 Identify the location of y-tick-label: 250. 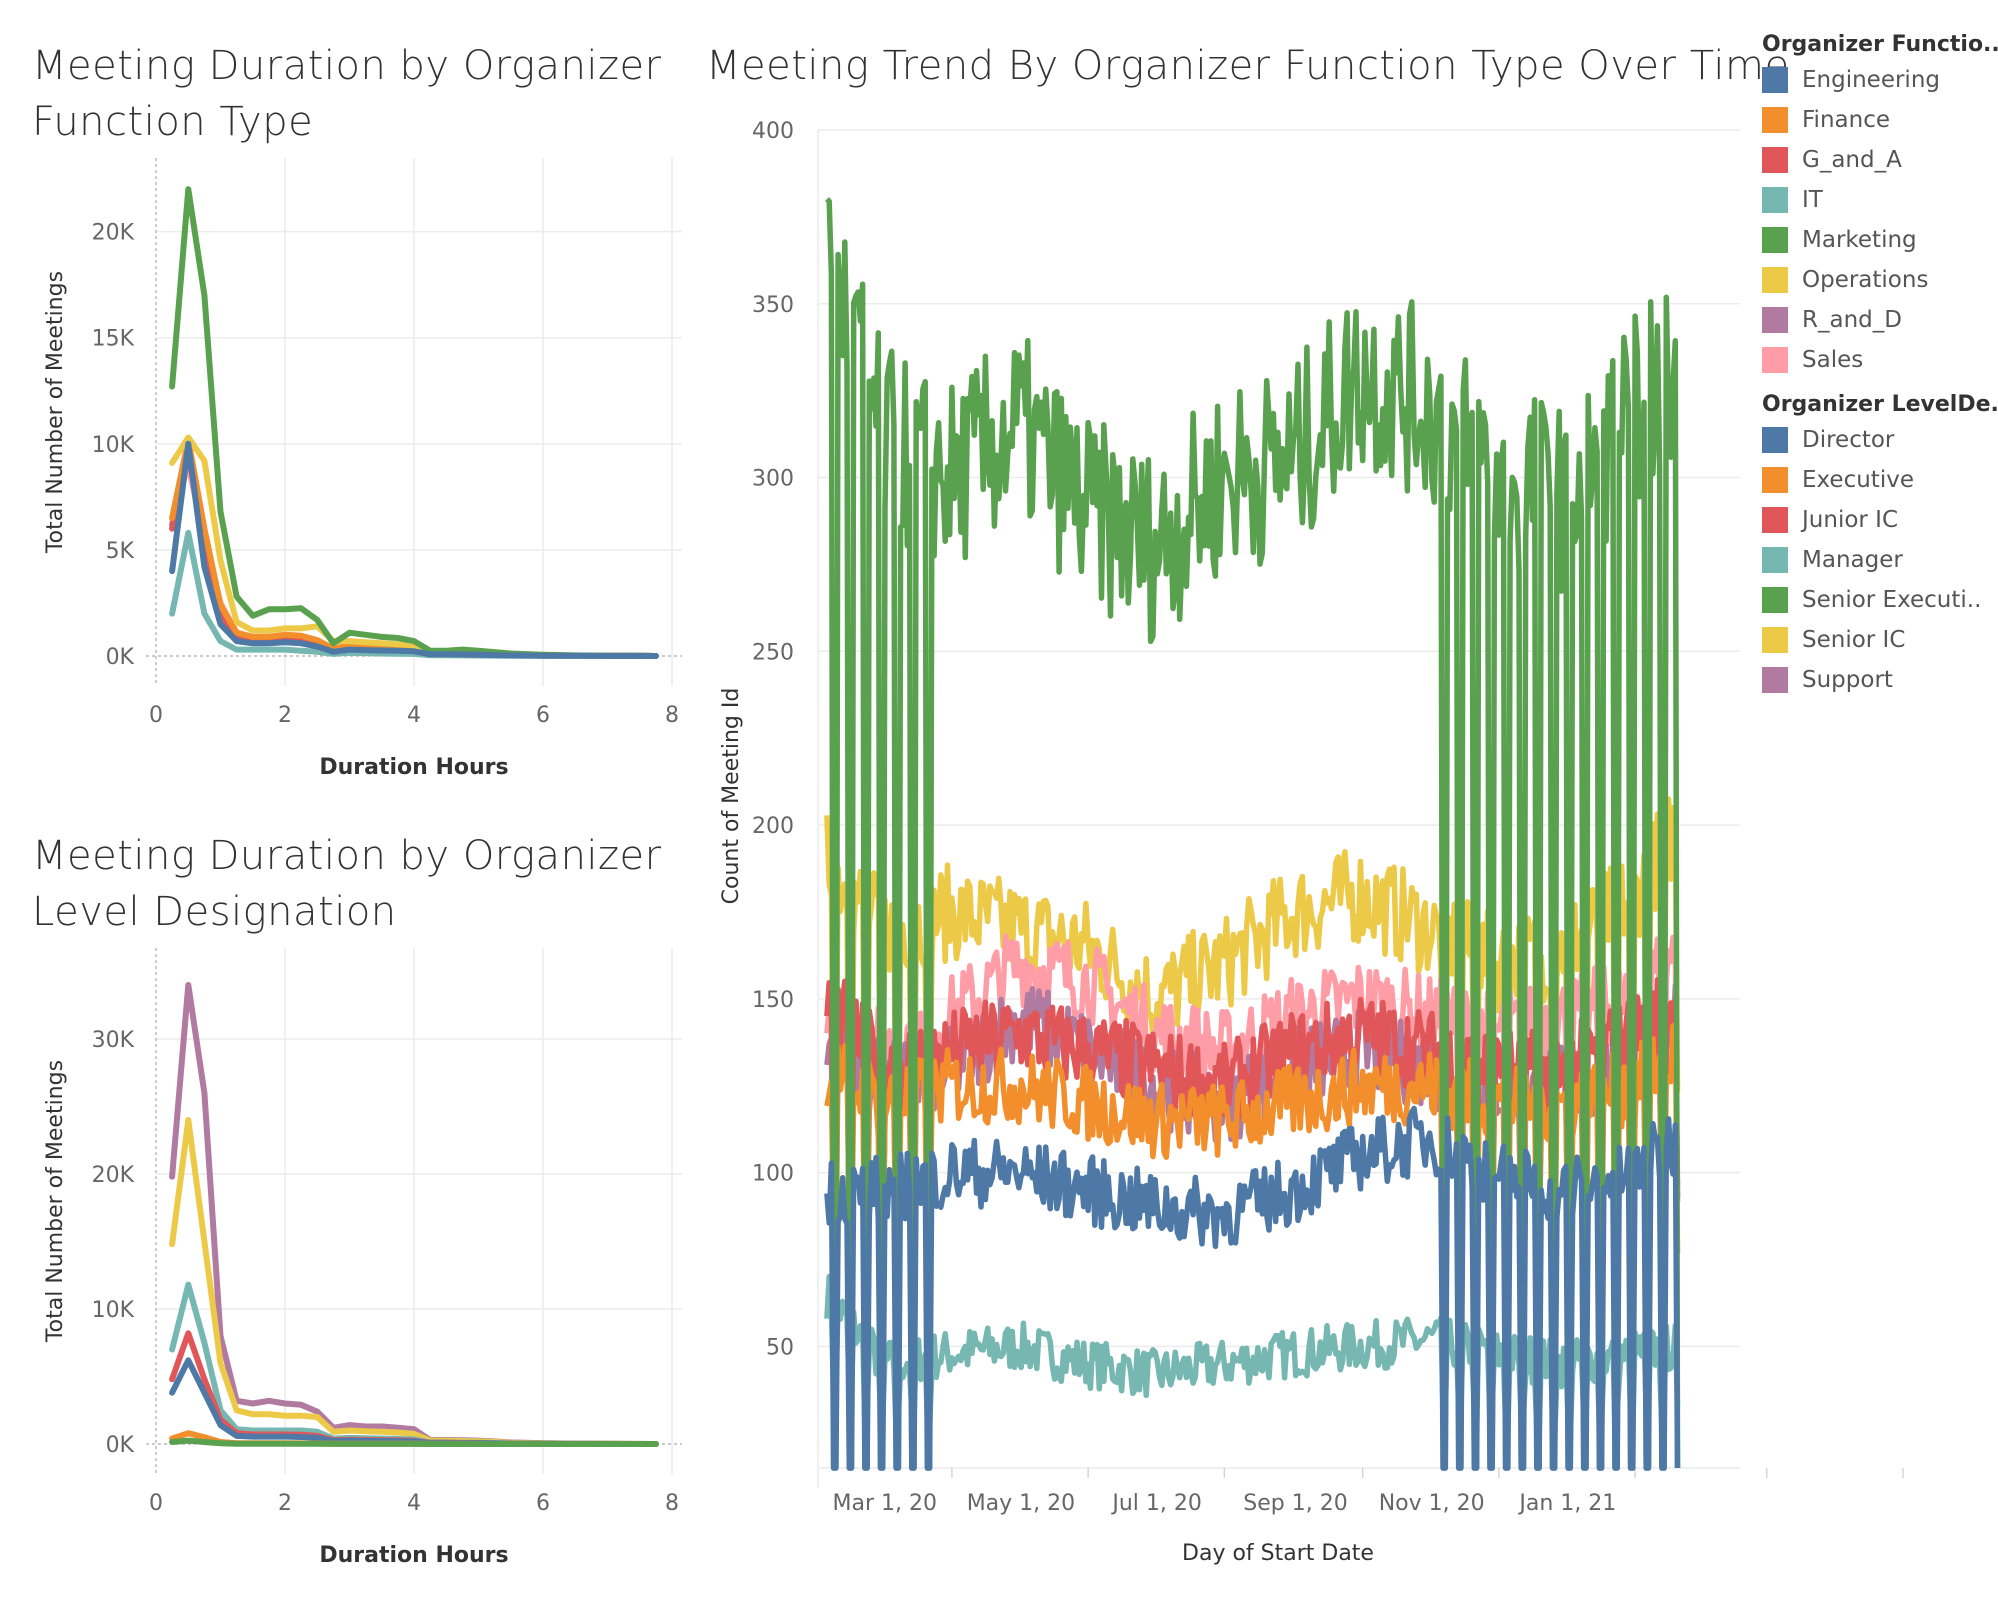
(773, 652).